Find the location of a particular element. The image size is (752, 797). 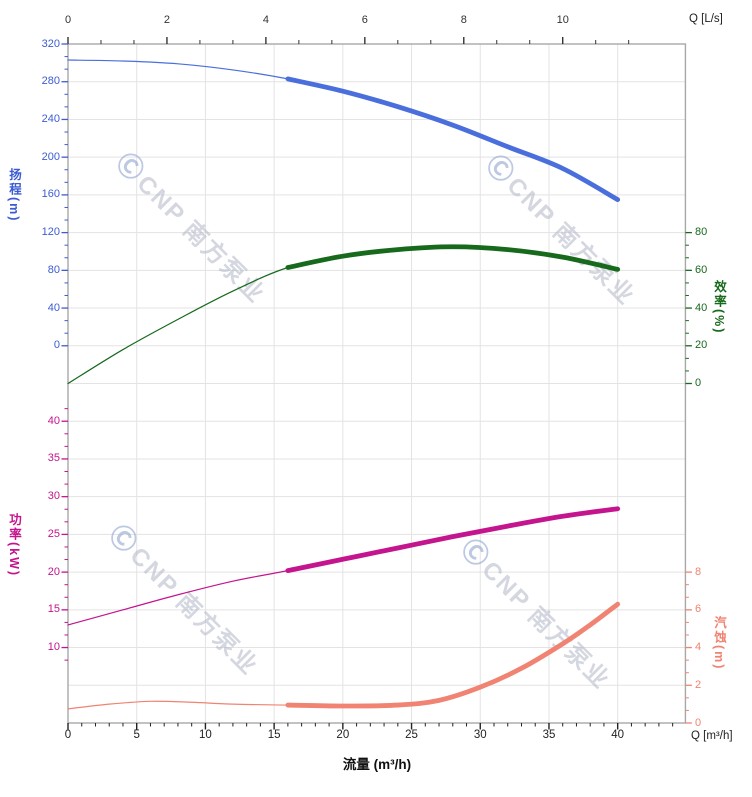

power-axis-unit: (kW) is located at coordinates (14, 560).